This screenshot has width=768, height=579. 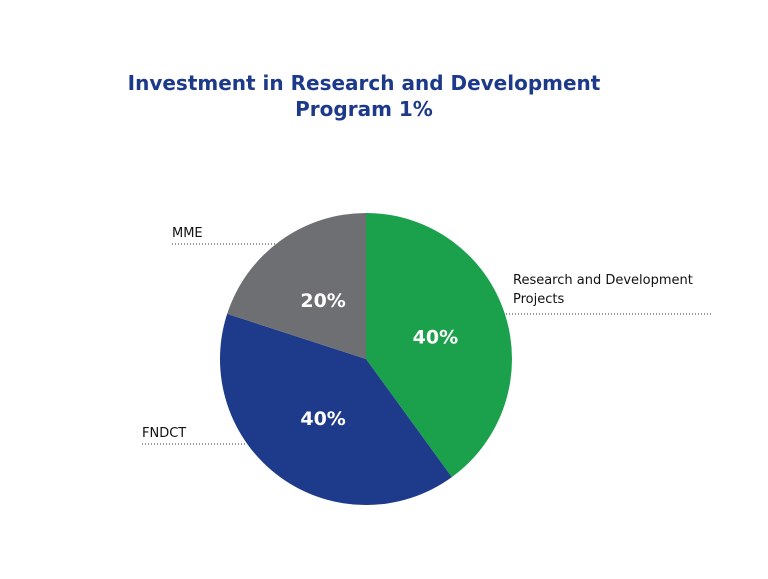 What do you see at coordinates (296, 286) in the screenshot?
I see `slice-mme` at bounding box center [296, 286].